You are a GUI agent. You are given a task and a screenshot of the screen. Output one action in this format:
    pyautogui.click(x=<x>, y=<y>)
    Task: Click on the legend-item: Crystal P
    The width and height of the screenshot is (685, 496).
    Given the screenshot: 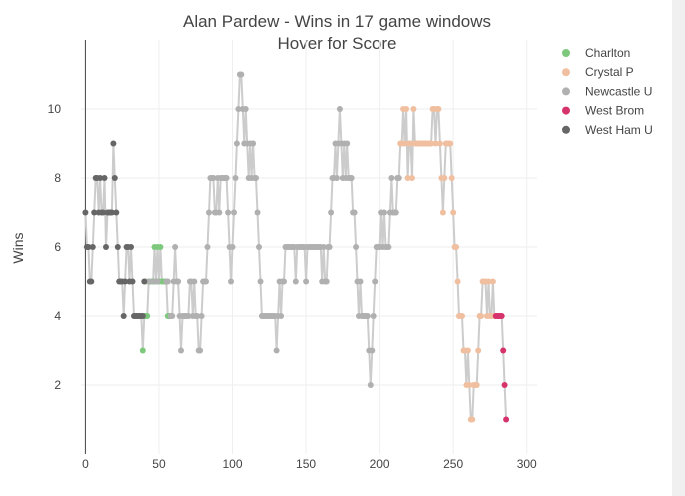 What is the action you would take?
    pyautogui.click(x=598, y=72)
    